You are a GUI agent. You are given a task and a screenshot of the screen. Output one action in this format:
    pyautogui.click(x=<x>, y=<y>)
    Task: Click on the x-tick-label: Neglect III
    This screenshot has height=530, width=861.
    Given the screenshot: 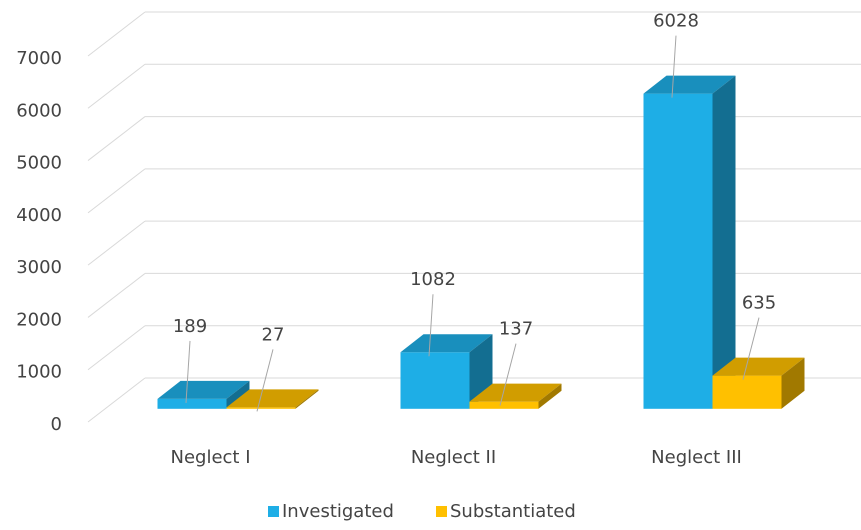 What is the action you would take?
    pyautogui.click(x=696, y=457)
    